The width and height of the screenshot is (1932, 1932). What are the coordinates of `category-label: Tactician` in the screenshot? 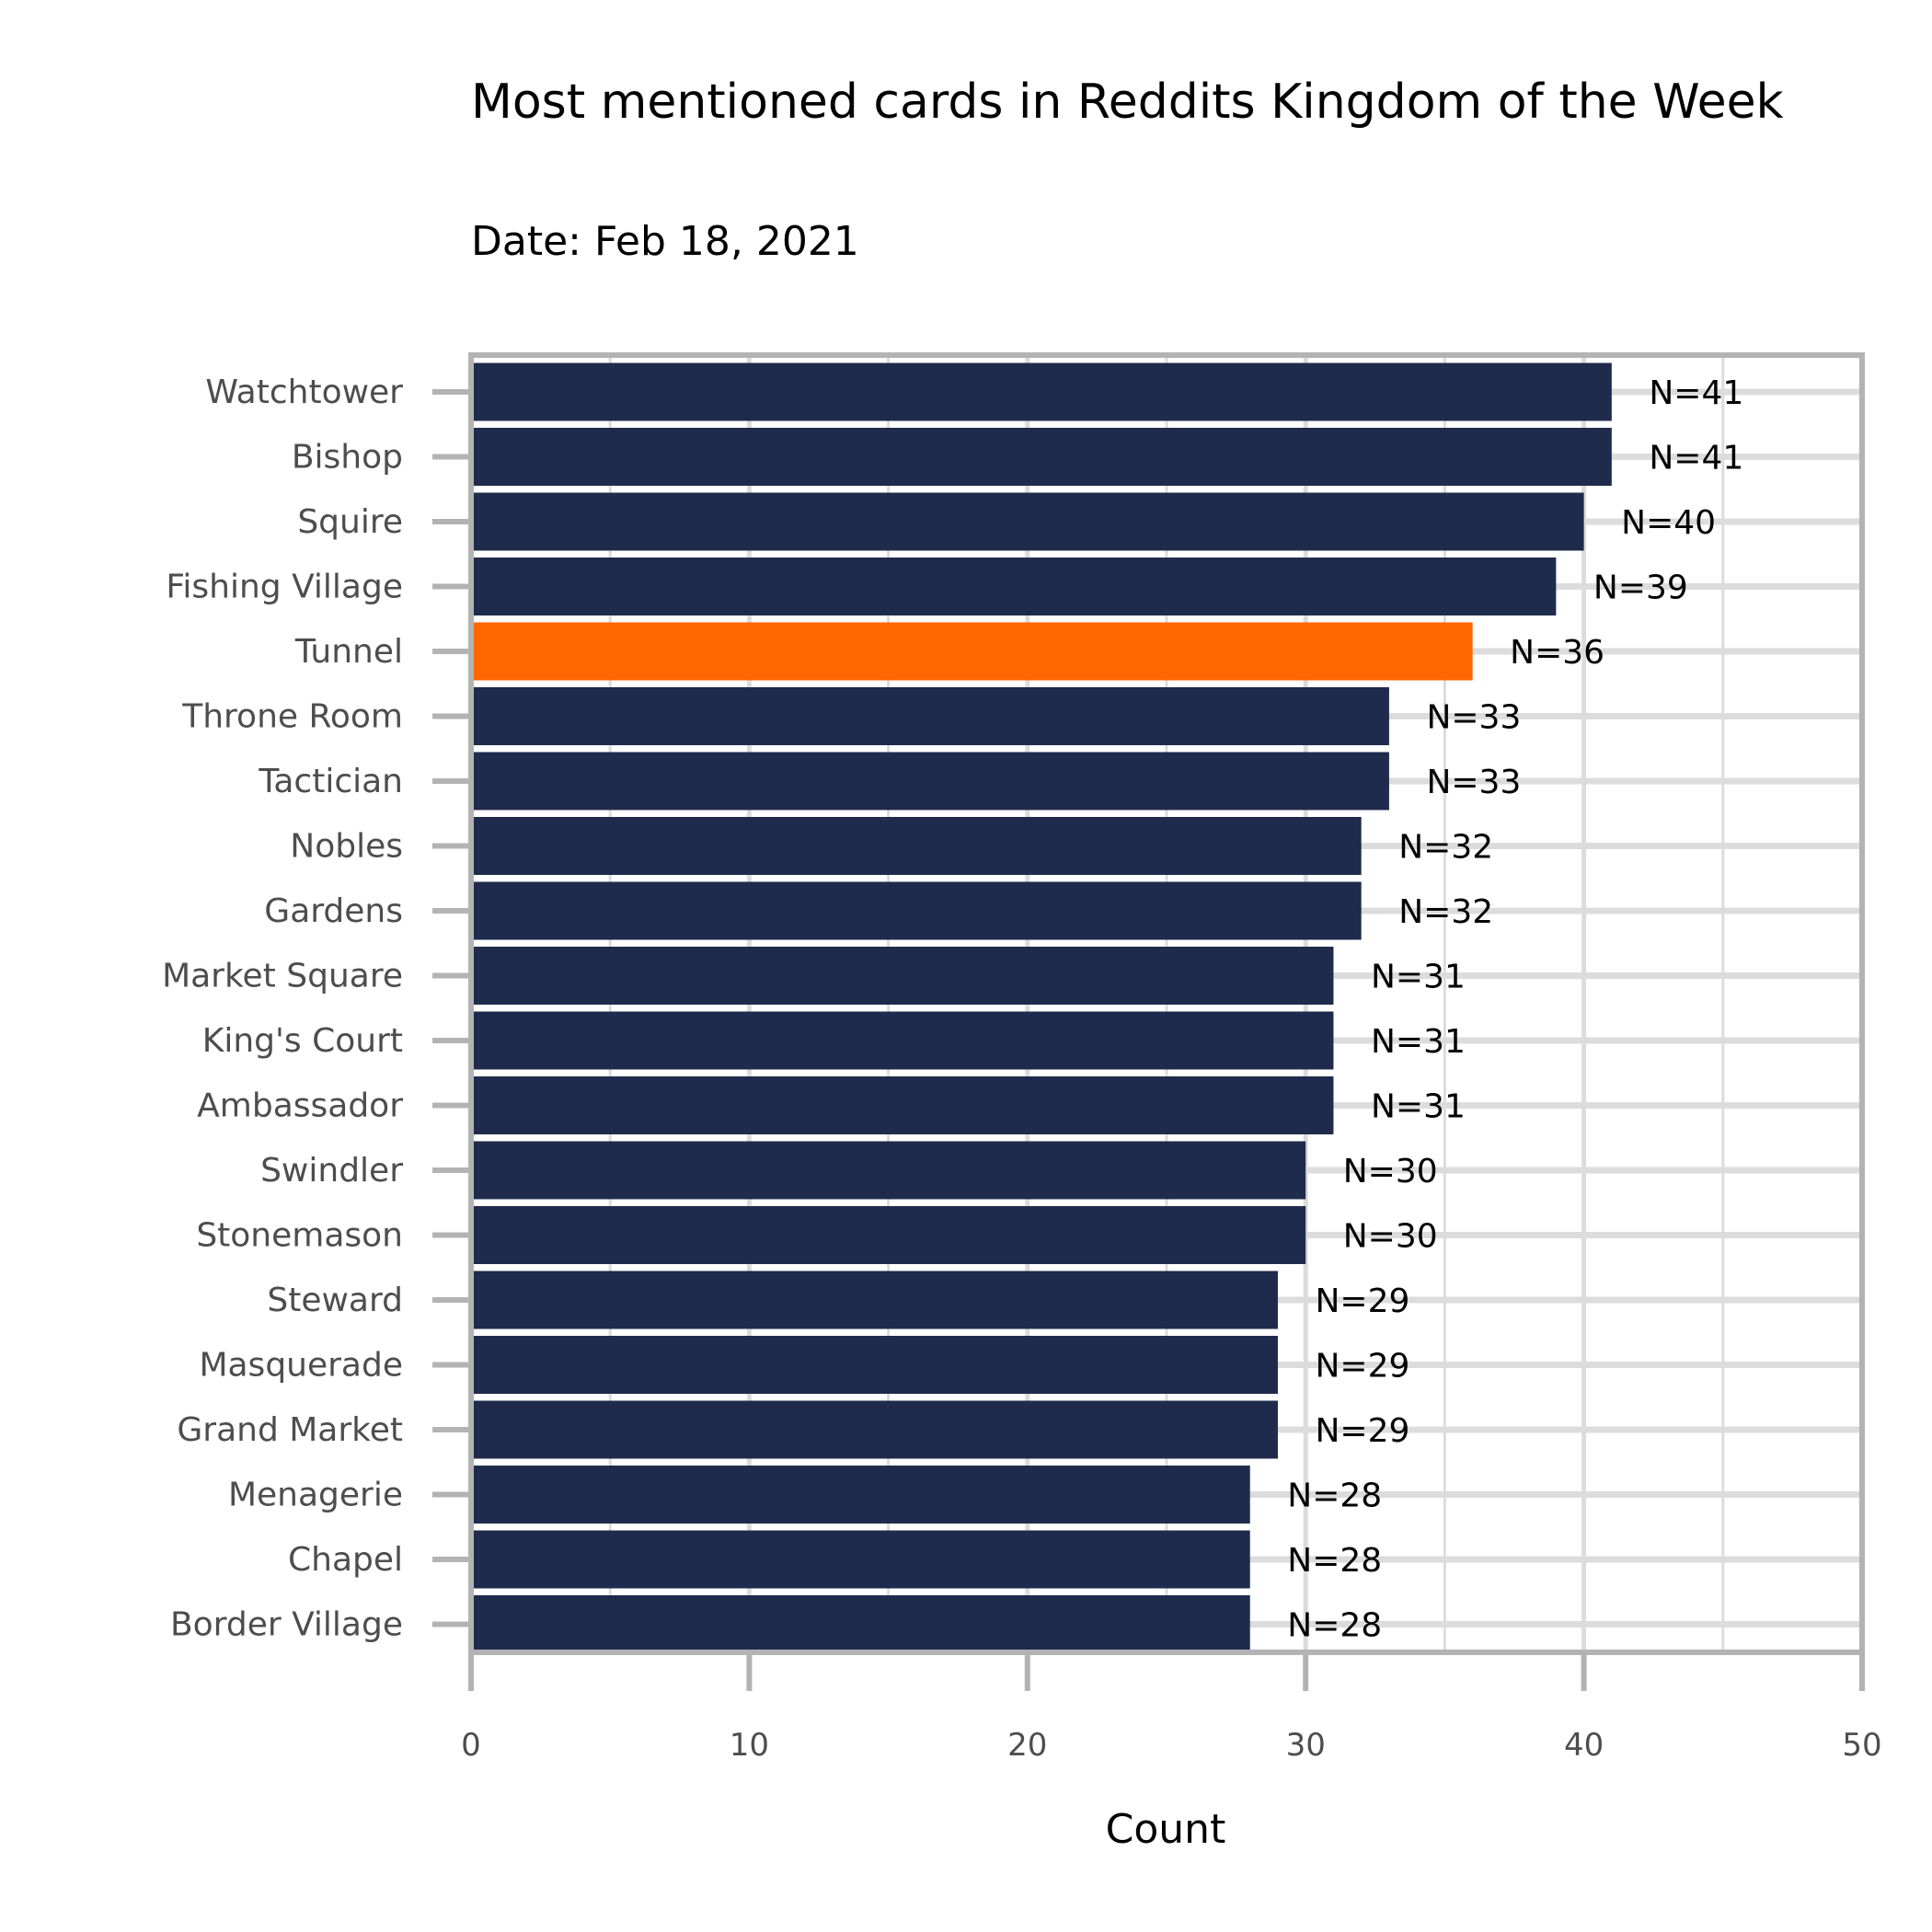 It's located at (330, 781).